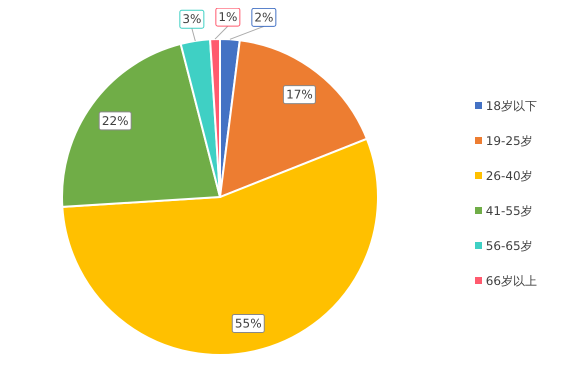 Image resolution: width=565 pixels, height=386 pixels. Describe the element at coordinates (511, 106) in the screenshot. I see `legend-label: 18岁以下` at that location.